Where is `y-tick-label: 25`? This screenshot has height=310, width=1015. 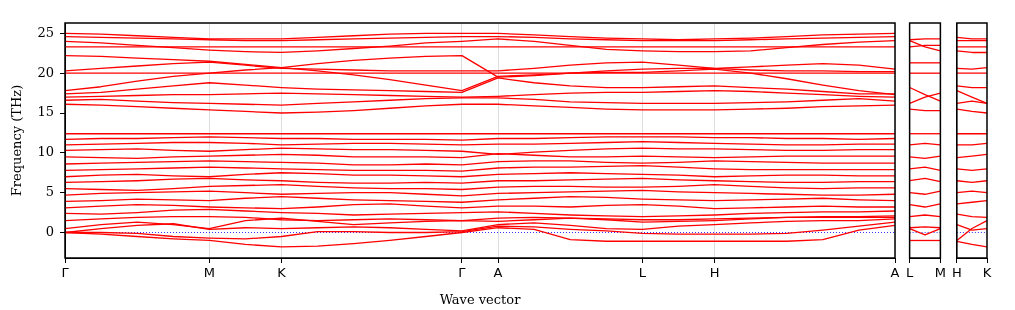 y-tick-label: 25 is located at coordinates (45, 32).